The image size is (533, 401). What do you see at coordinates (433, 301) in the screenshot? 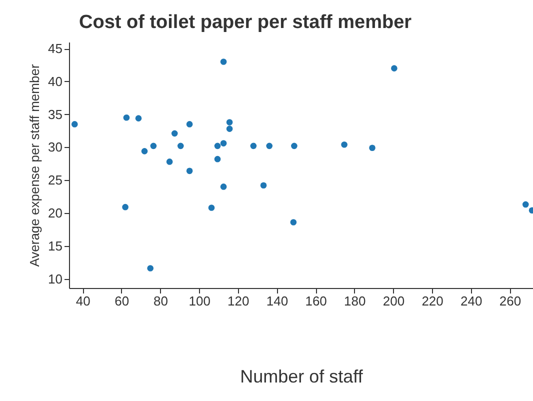
I see `x-tick-label: 220` at bounding box center [433, 301].